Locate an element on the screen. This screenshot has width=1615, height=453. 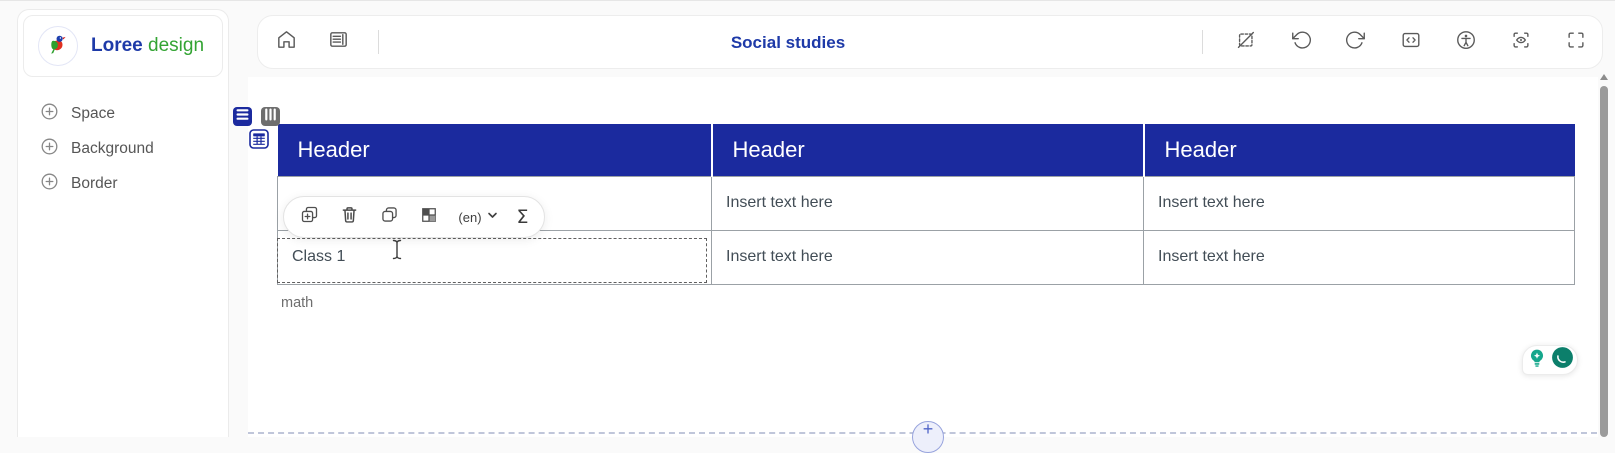
sidebar-item-background: Background is located at coordinates (123, 148).